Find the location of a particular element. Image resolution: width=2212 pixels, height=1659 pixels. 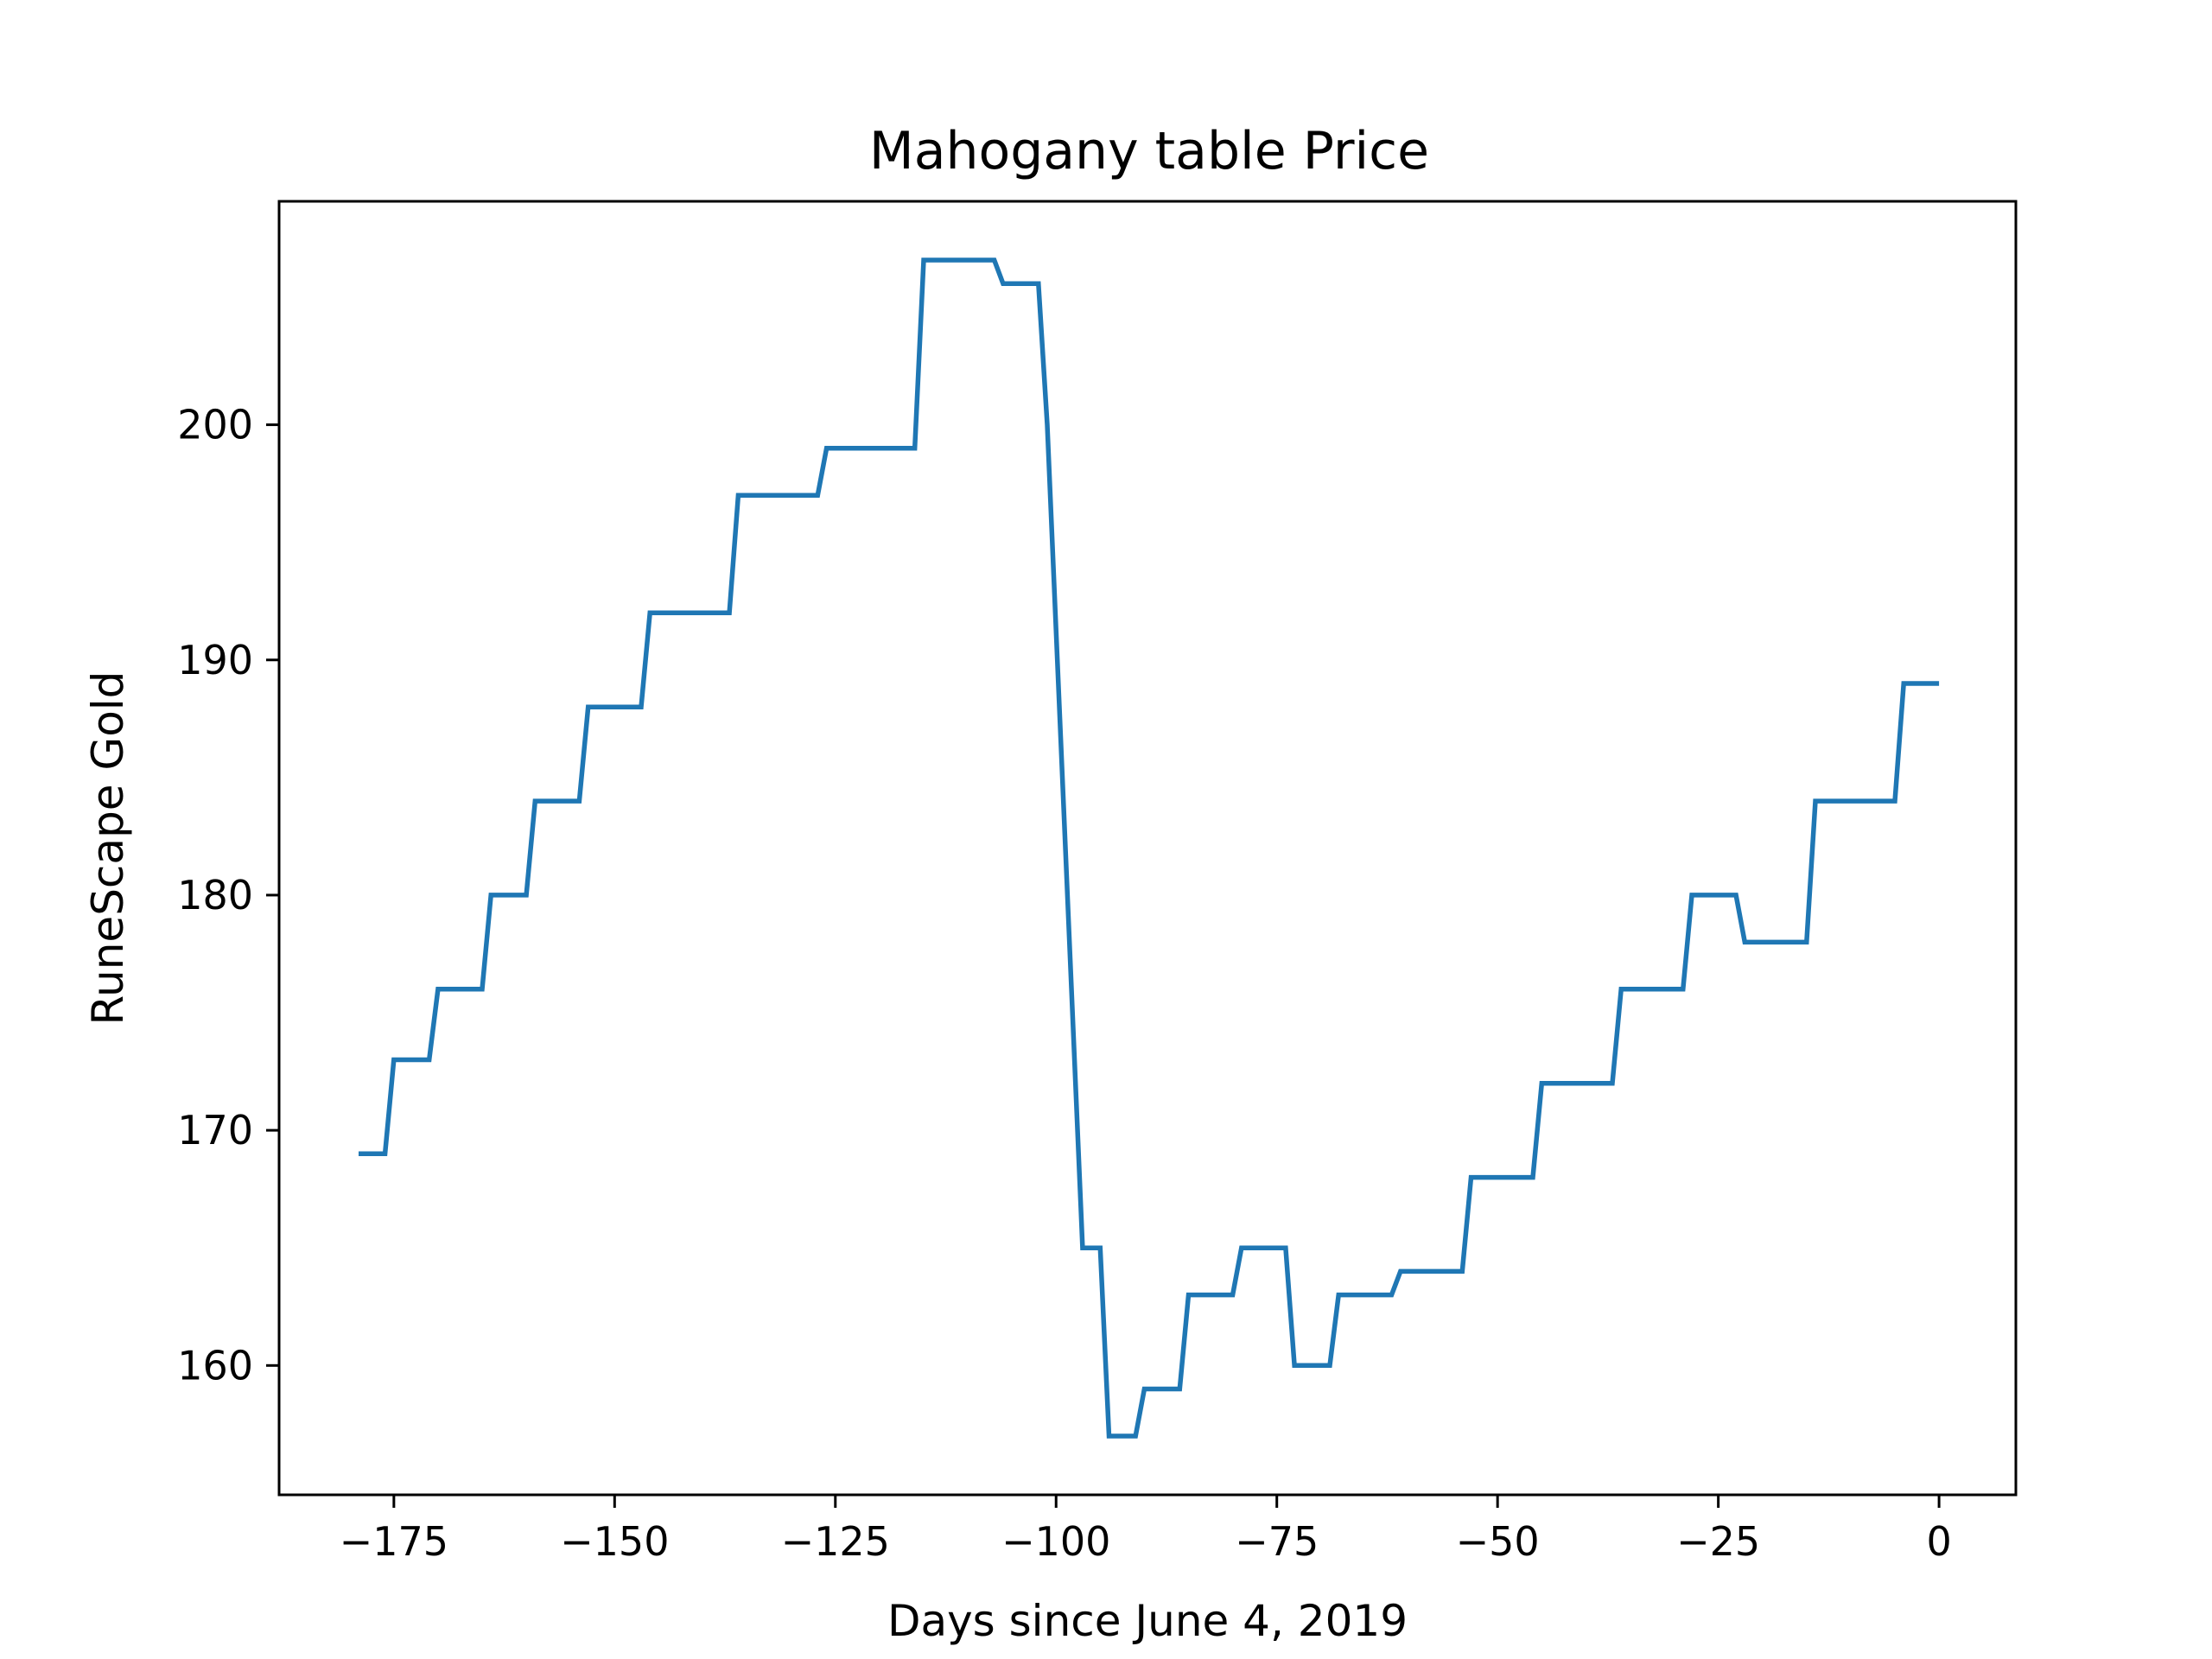

x-tick-label: −25 is located at coordinates (1718, 1541).